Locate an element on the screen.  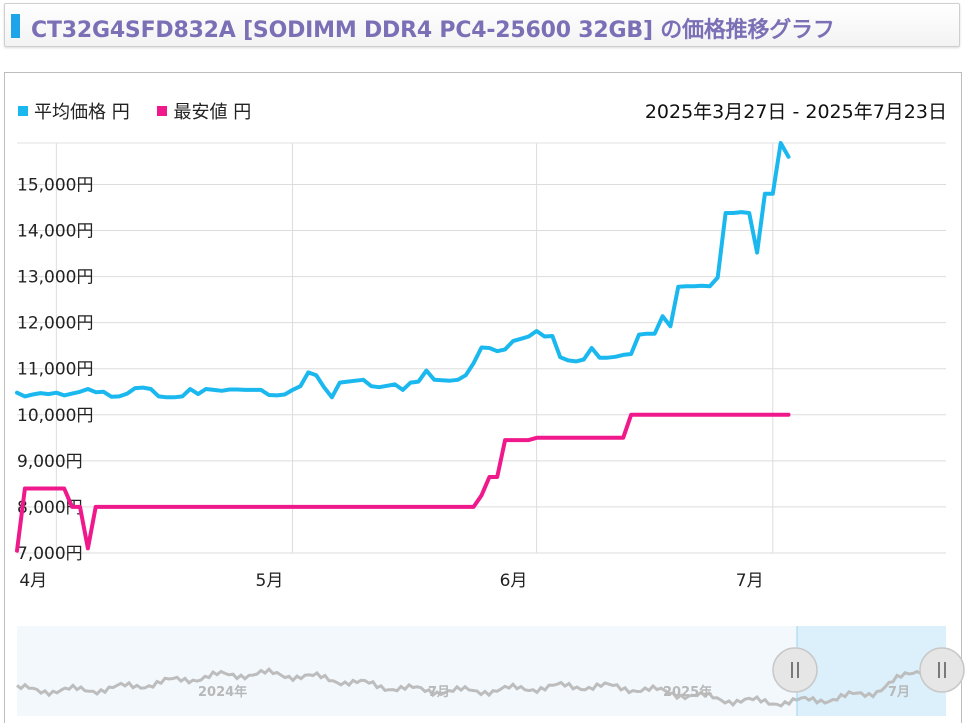
legend-item-minimum: 最安値 円 is located at coordinates (204, 111).